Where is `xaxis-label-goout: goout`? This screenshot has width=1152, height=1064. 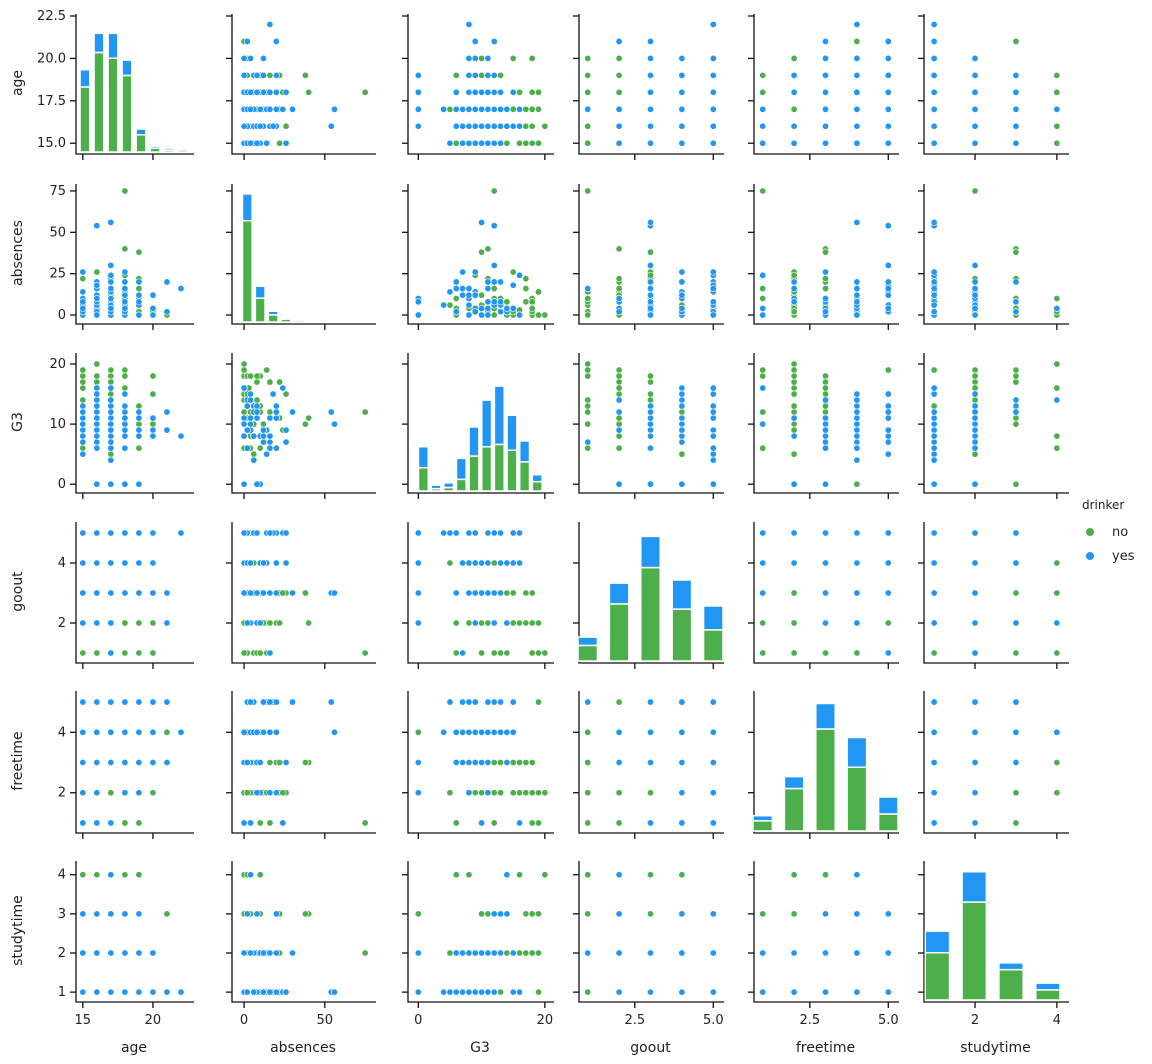 xaxis-label-goout: goout is located at coordinates (650, 1048).